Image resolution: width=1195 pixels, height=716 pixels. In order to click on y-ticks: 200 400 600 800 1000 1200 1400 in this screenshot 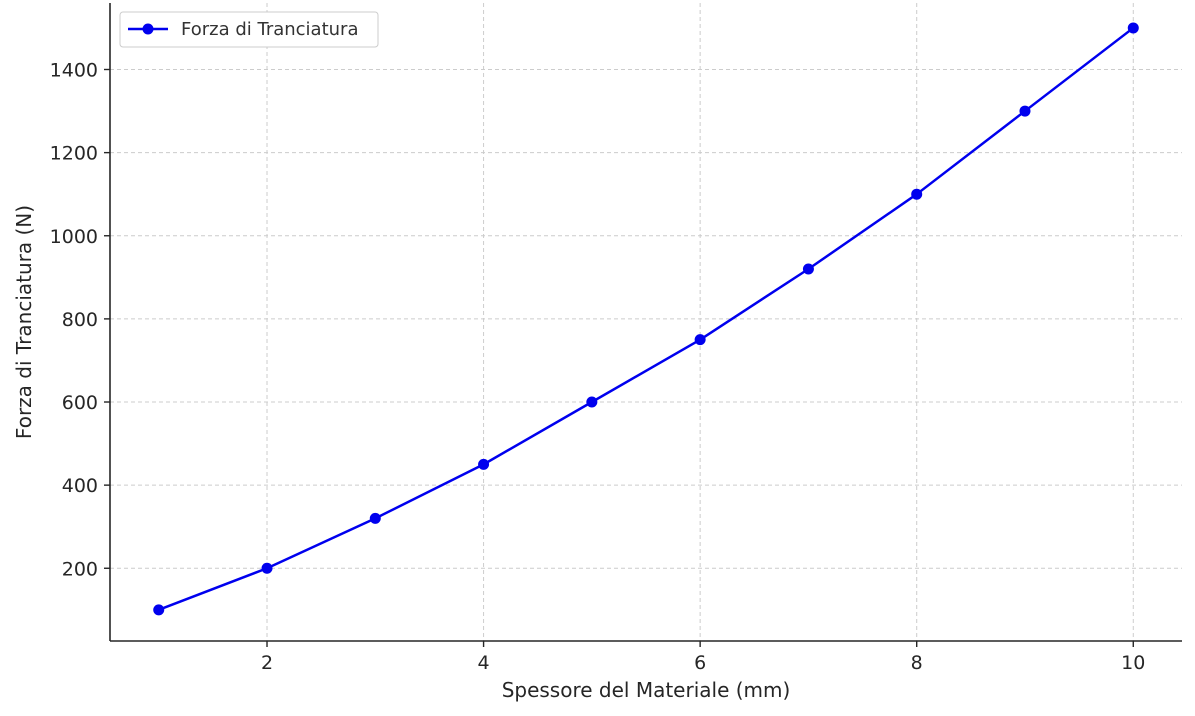, I will do `click(80, 320)`.